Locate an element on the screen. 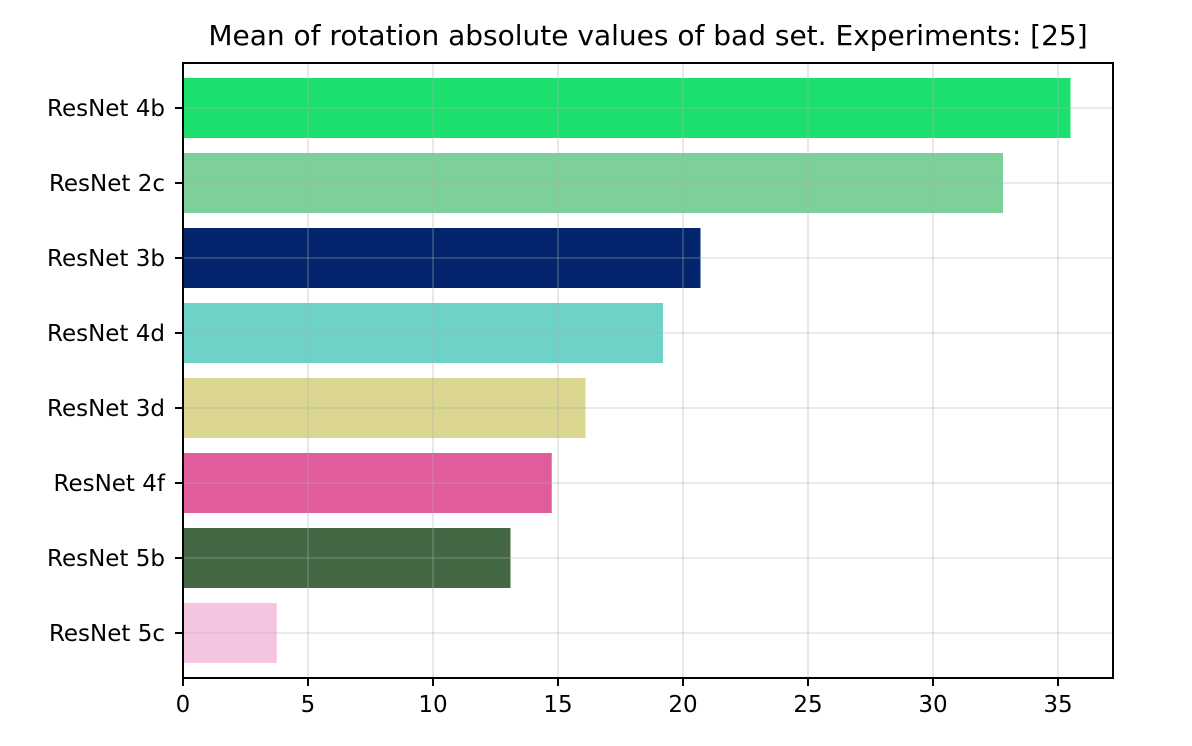 This screenshot has width=1192, height=746. x-tick-label: 0 is located at coordinates (183, 705).